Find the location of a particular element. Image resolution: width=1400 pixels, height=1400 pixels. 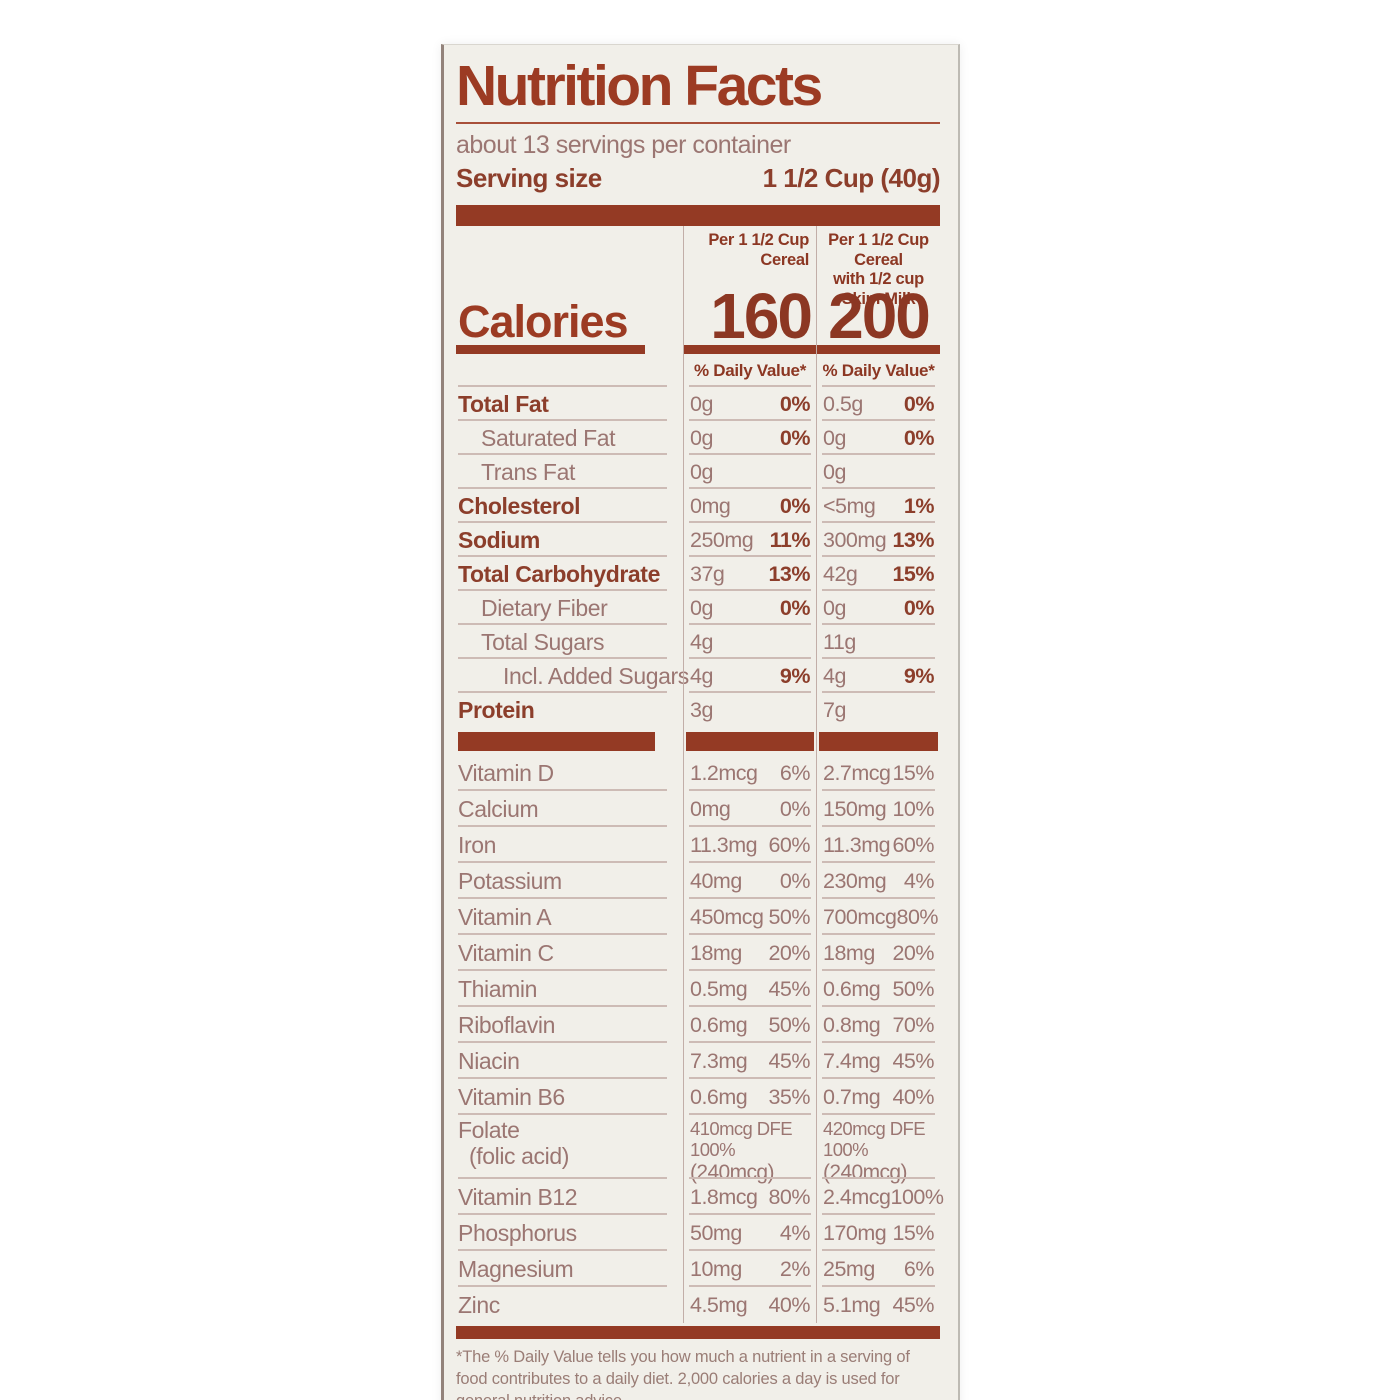

nutrient-name: Total Fat is located at coordinates (503, 403).